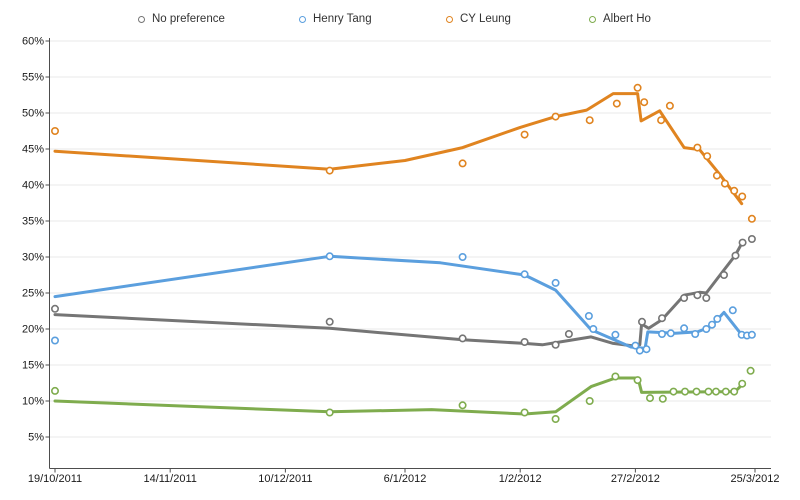  I want to click on legend-item-henry-tang: Henry Tang, so click(335, 19).